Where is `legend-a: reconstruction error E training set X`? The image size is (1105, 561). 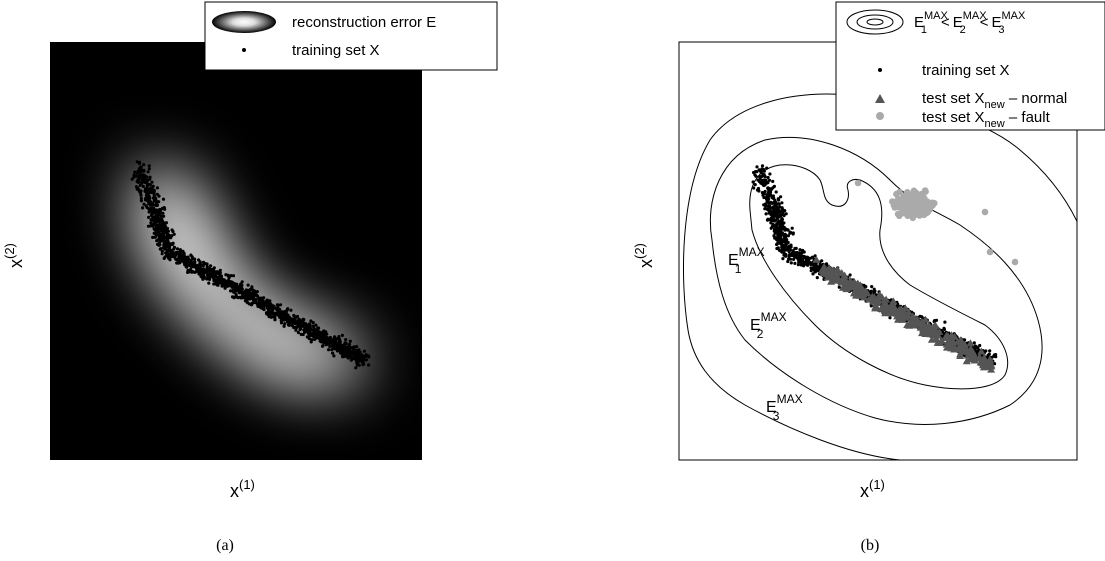 legend-a: reconstruction error E training set X is located at coordinates (351, 36).